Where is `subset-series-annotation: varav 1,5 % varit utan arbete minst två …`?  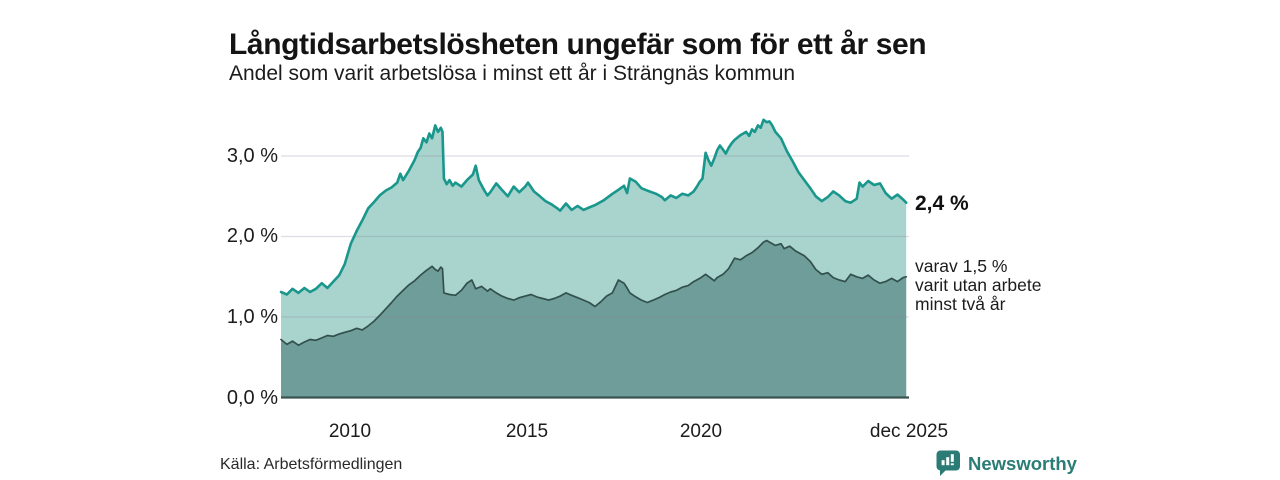
subset-series-annotation: varav 1,5 % varit utan arbete minst två … is located at coordinates (978, 284).